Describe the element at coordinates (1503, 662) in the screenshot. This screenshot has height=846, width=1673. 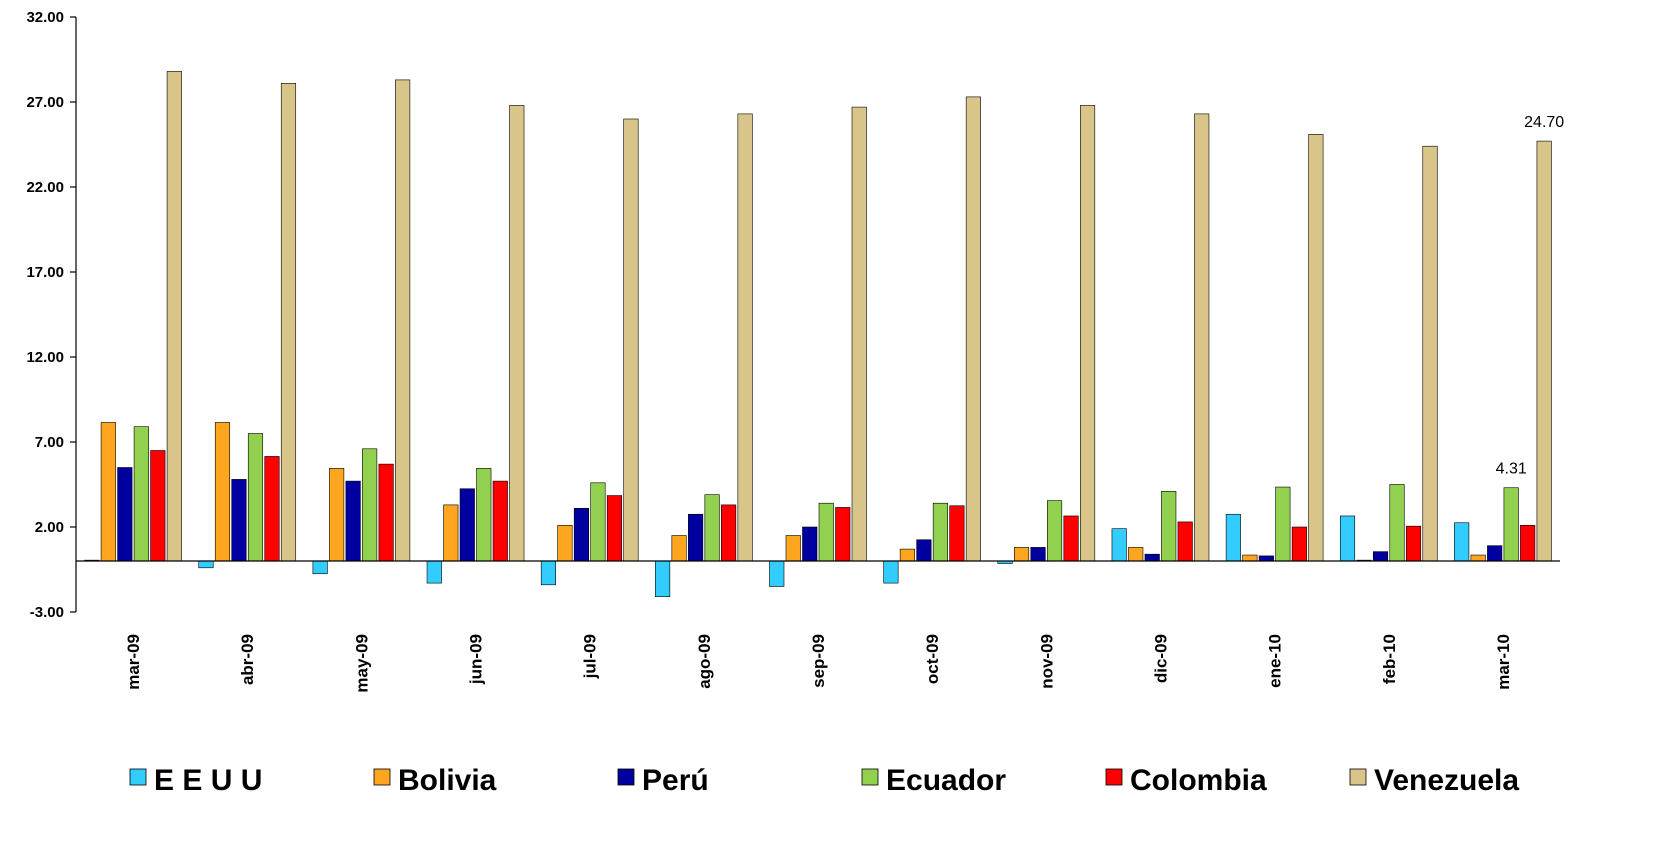
I see `x-tick-label: mar-10` at that location.